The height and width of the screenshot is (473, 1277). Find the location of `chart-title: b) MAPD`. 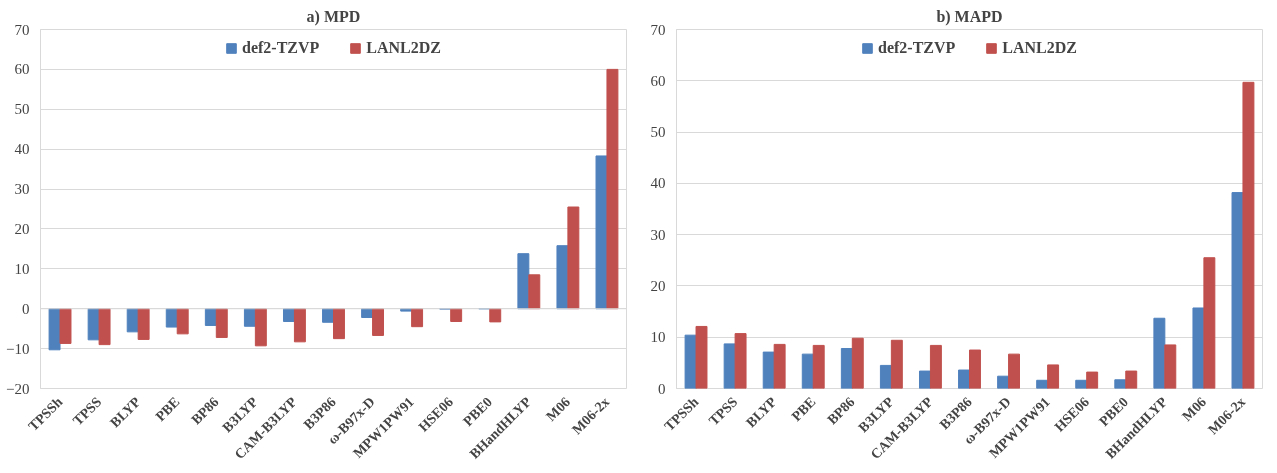

chart-title: b) MAPD is located at coordinates (969, 16).